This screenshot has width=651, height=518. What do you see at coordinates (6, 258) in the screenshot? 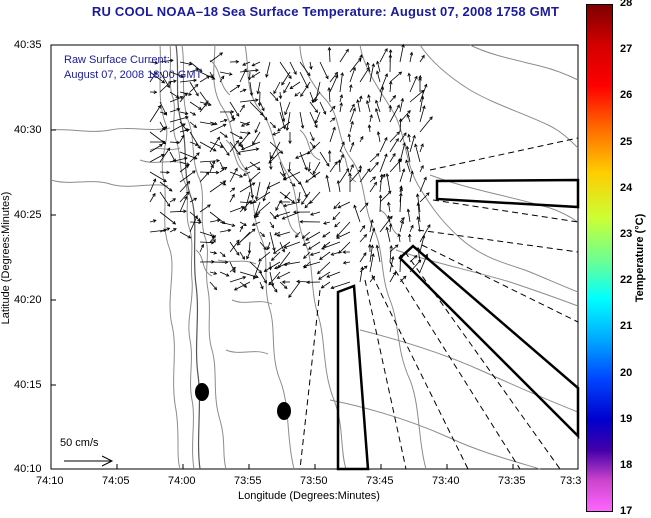
I see `y-axis-label: Latitude (Degrees:Minutes)` at bounding box center [6, 258].